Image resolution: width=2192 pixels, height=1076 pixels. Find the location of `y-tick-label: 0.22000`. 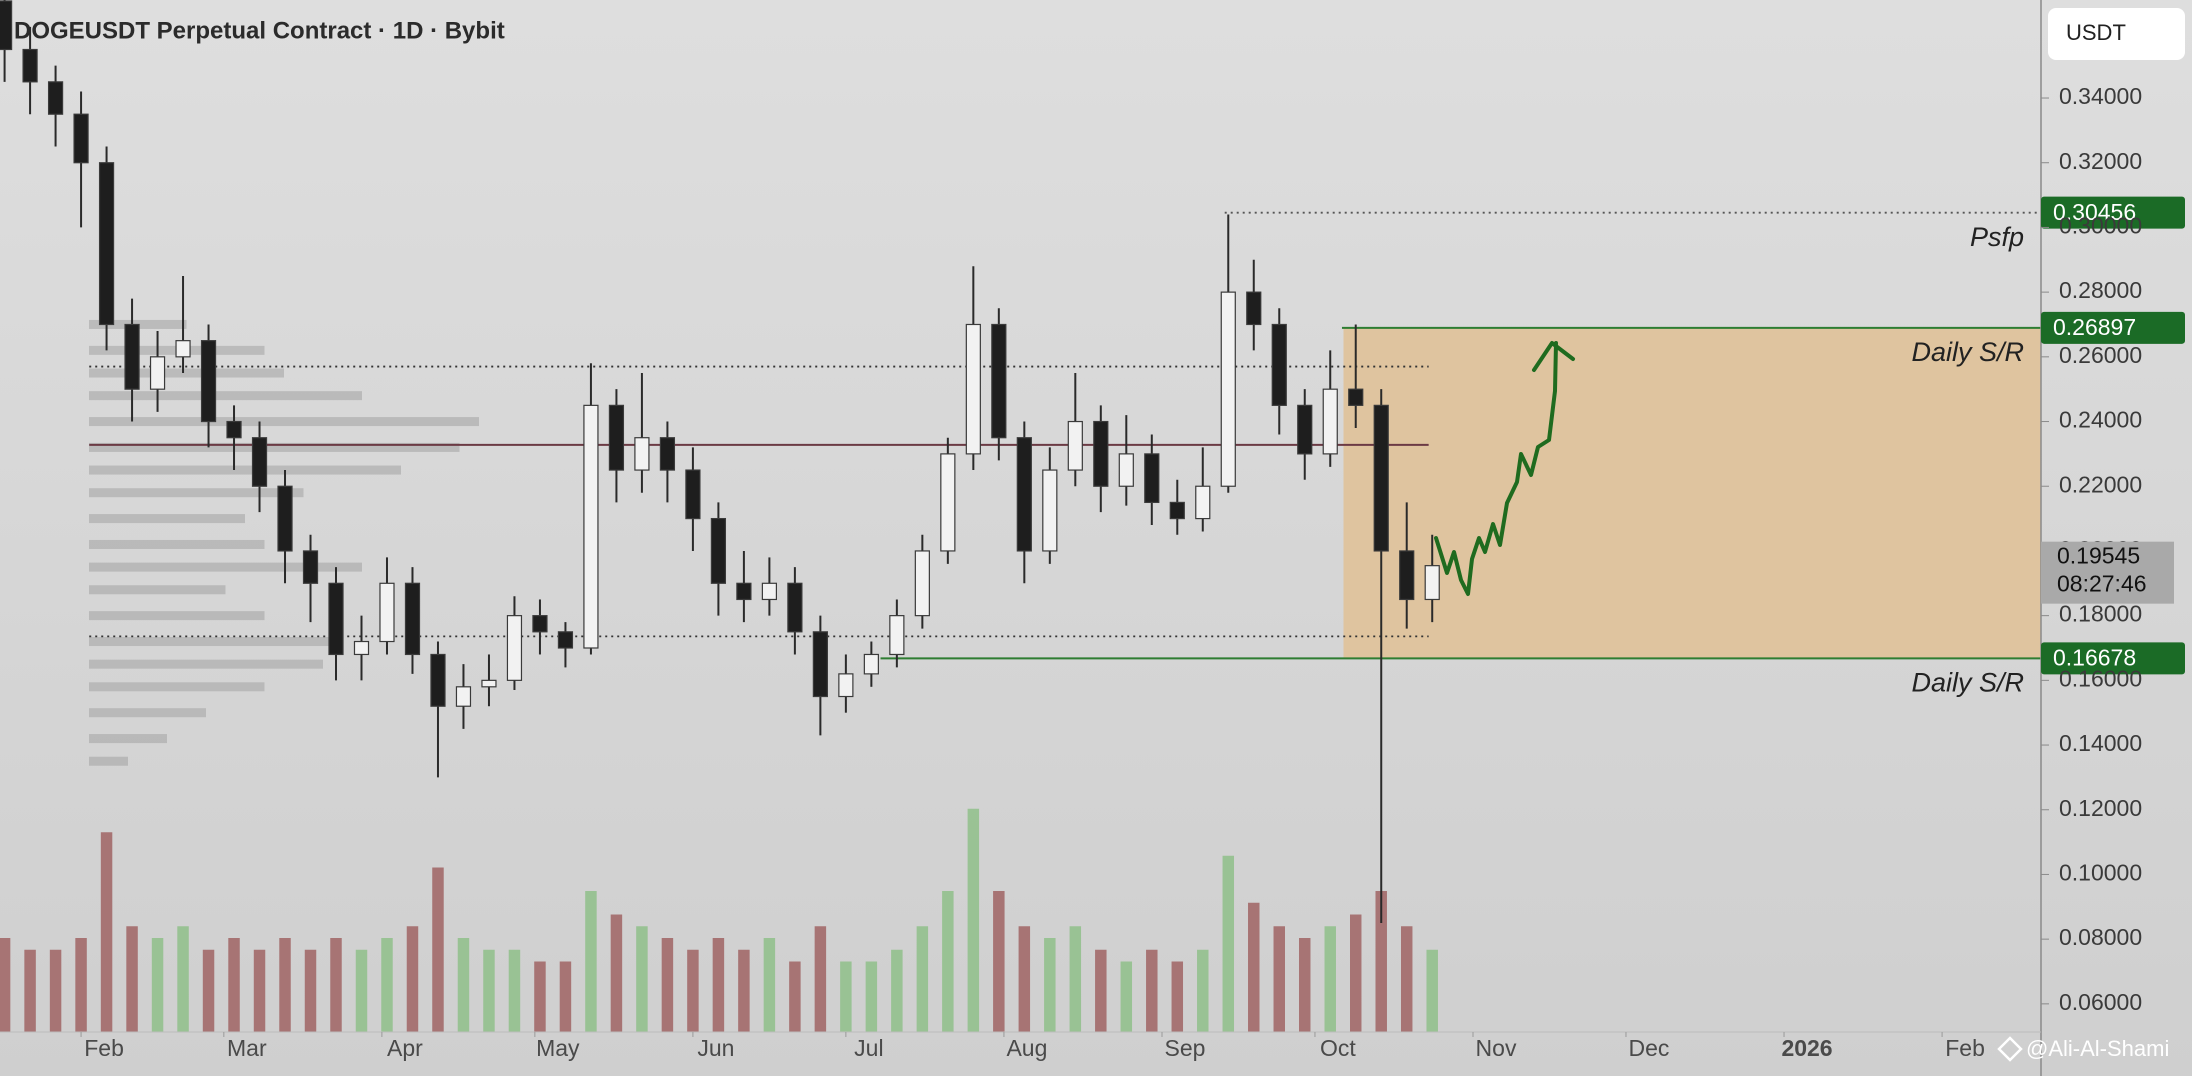

y-tick-label: 0.22000 is located at coordinates (2100, 484).